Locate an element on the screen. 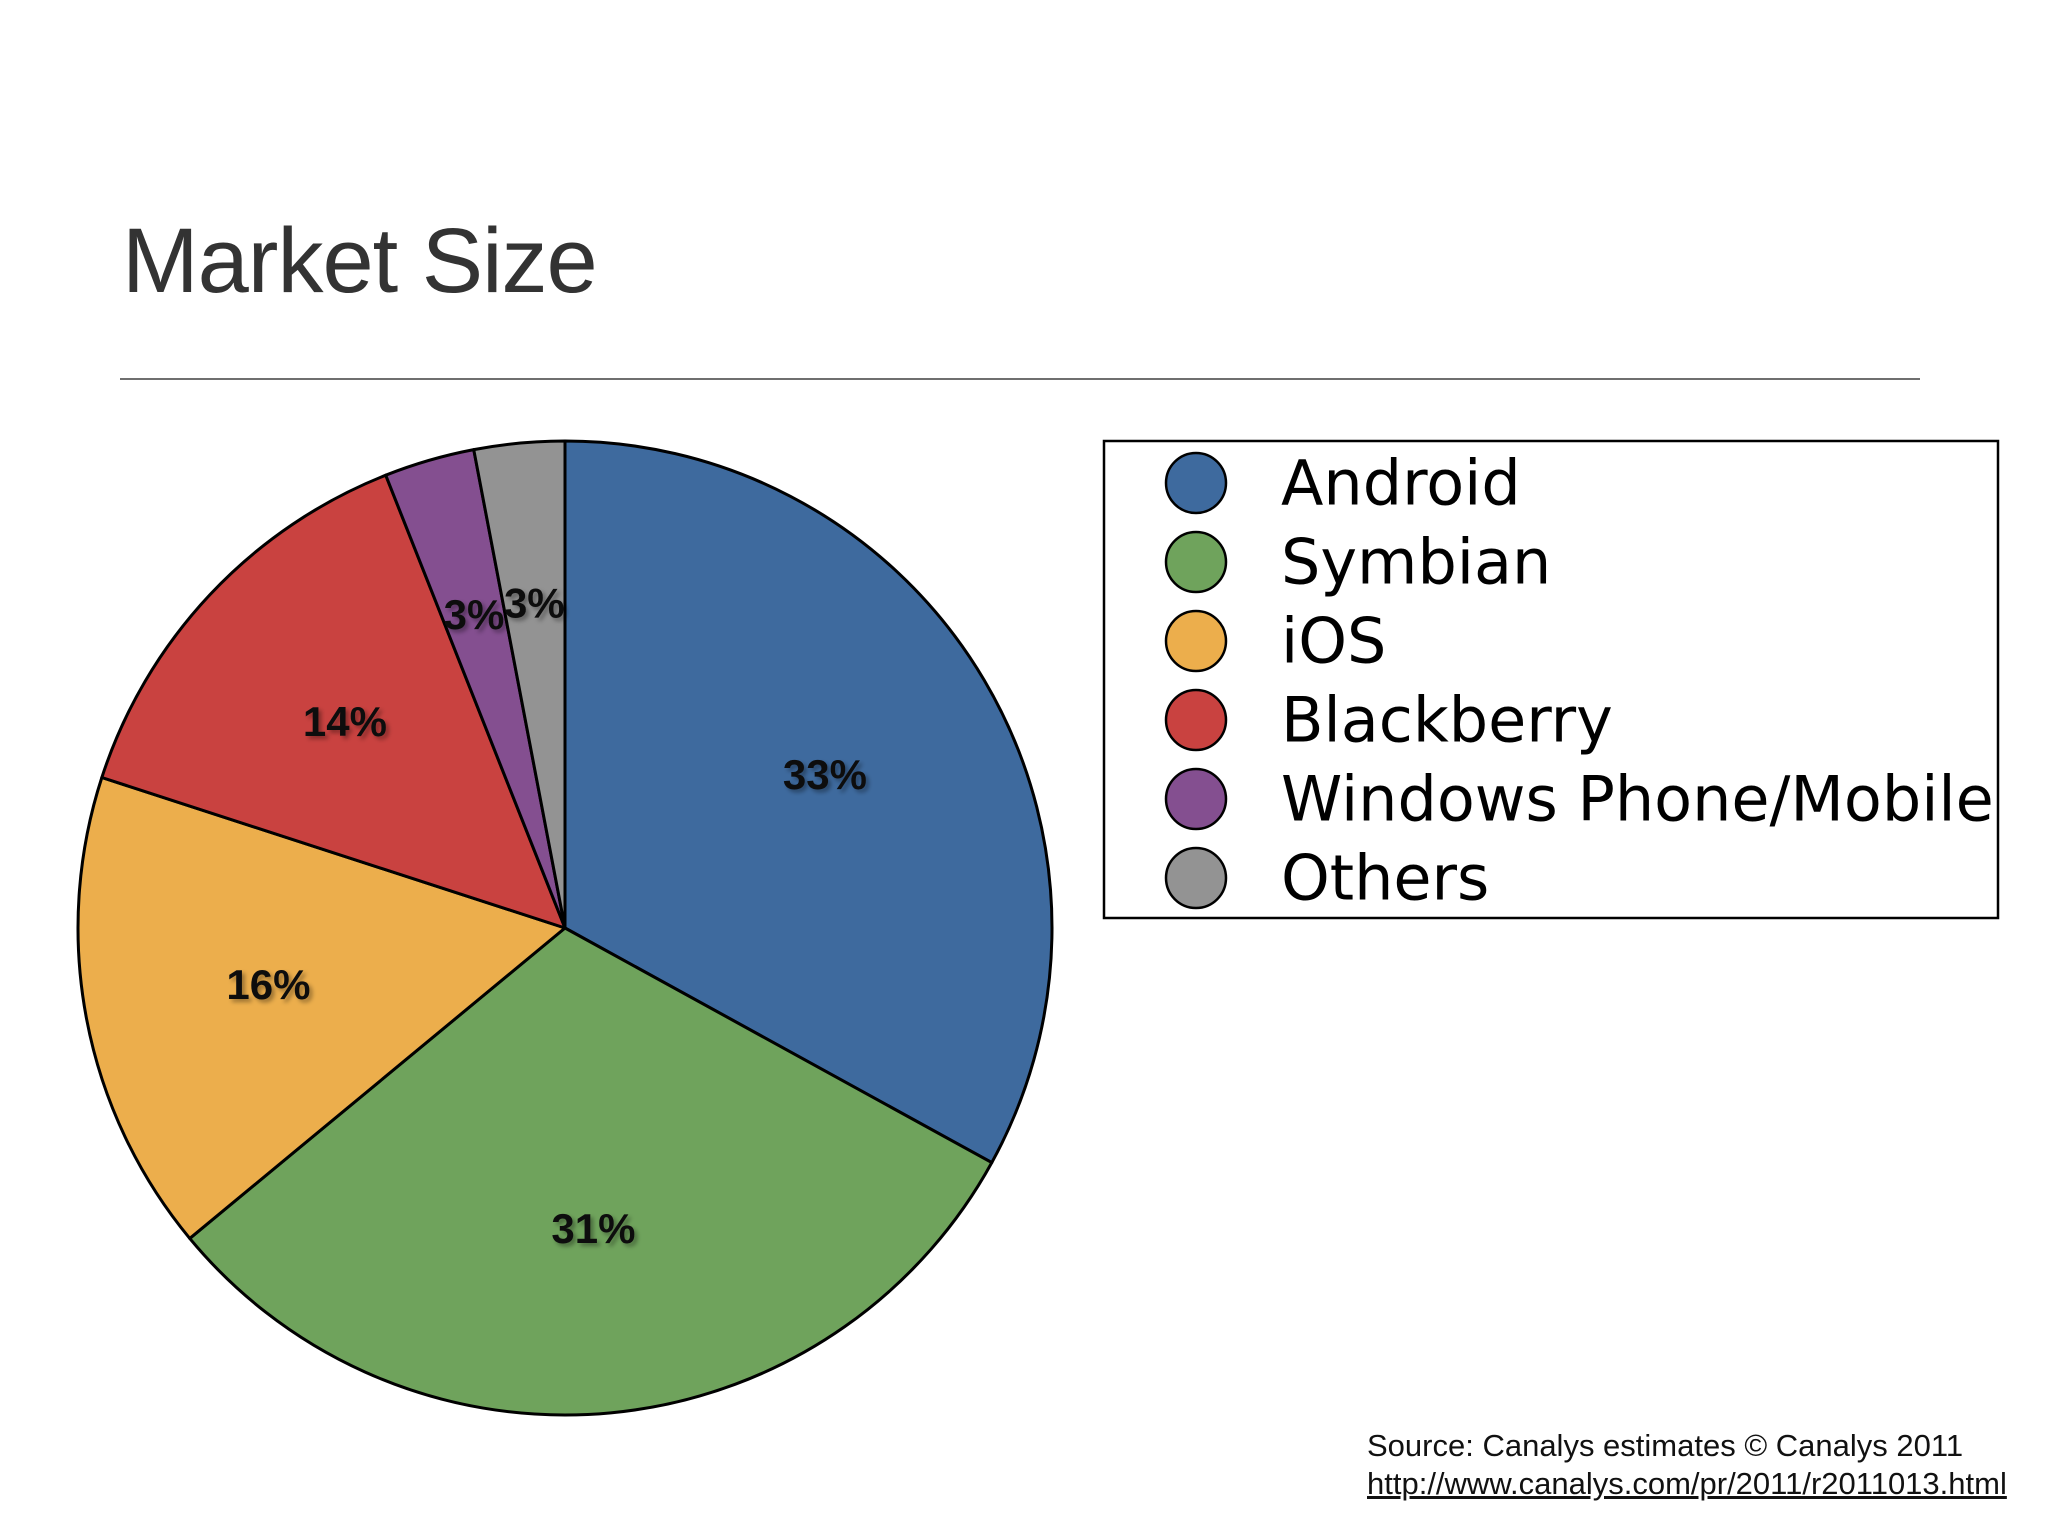  slide-title: Market Size is located at coordinates (360, 261).